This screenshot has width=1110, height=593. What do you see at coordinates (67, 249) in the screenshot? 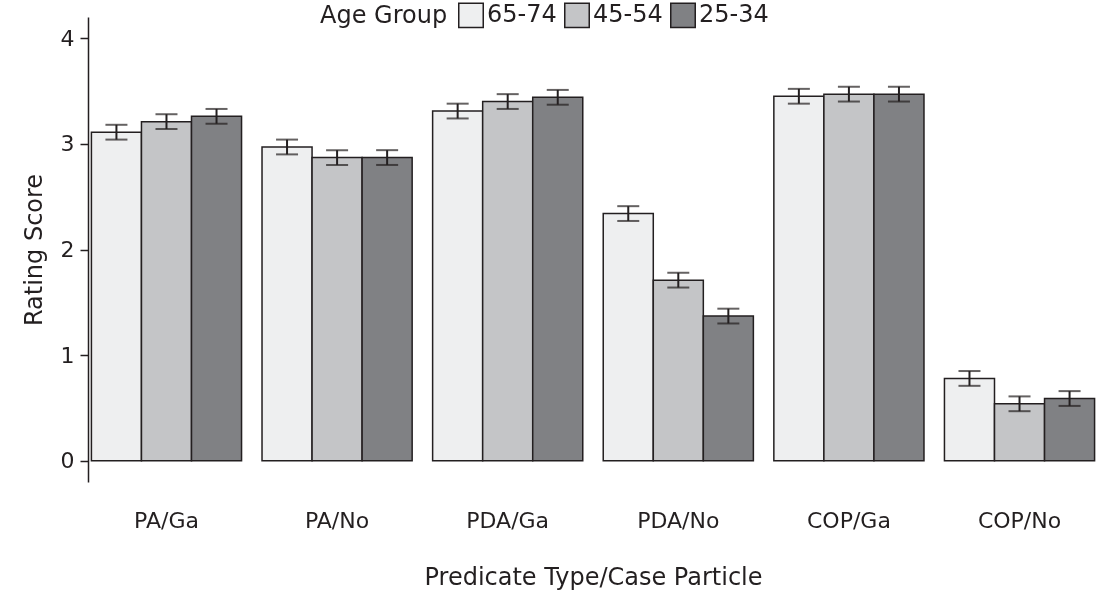
I see `y-tick-label: 2` at bounding box center [67, 249].